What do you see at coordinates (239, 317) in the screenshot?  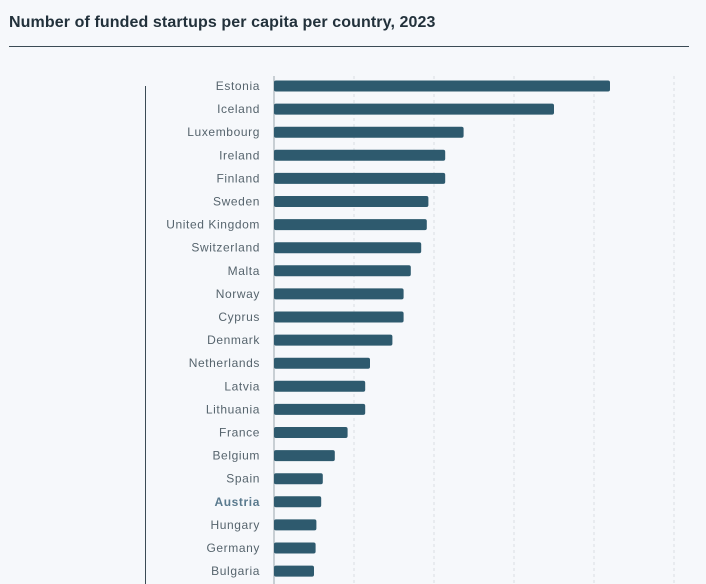 I see `category-label: Cyprus` at bounding box center [239, 317].